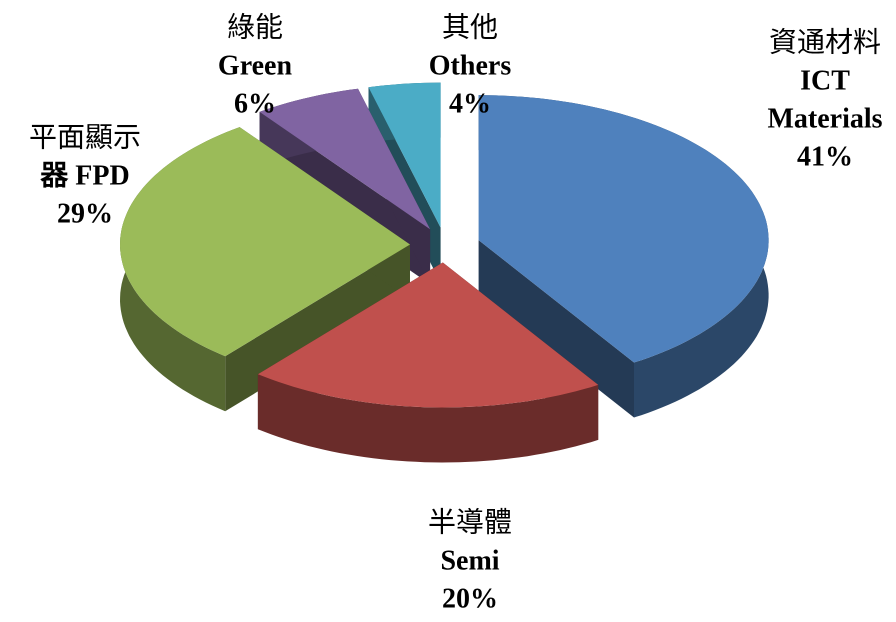 The height and width of the screenshot is (622, 896). I want to click on slice-label: 半導體, so click(470, 522).